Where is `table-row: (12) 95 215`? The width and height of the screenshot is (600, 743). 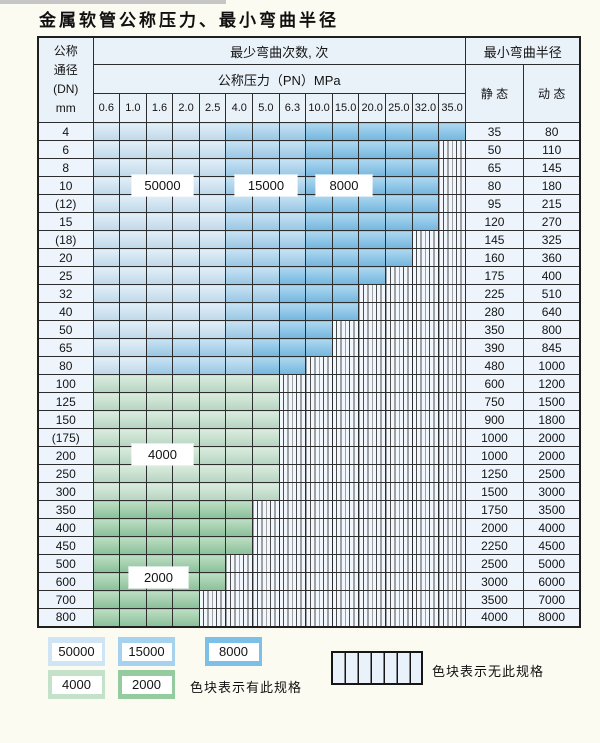 table-row: (12) 95 215 is located at coordinates (309, 203).